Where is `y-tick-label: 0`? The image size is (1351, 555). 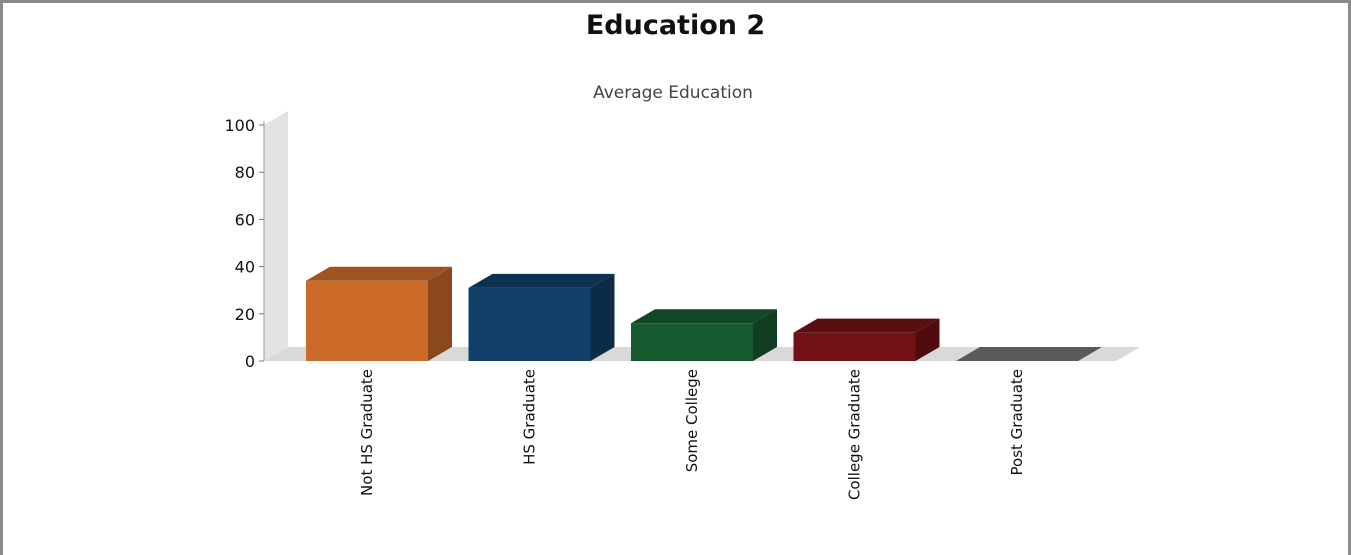
y-tick-label: 0 is located at coordinates (250, 361).